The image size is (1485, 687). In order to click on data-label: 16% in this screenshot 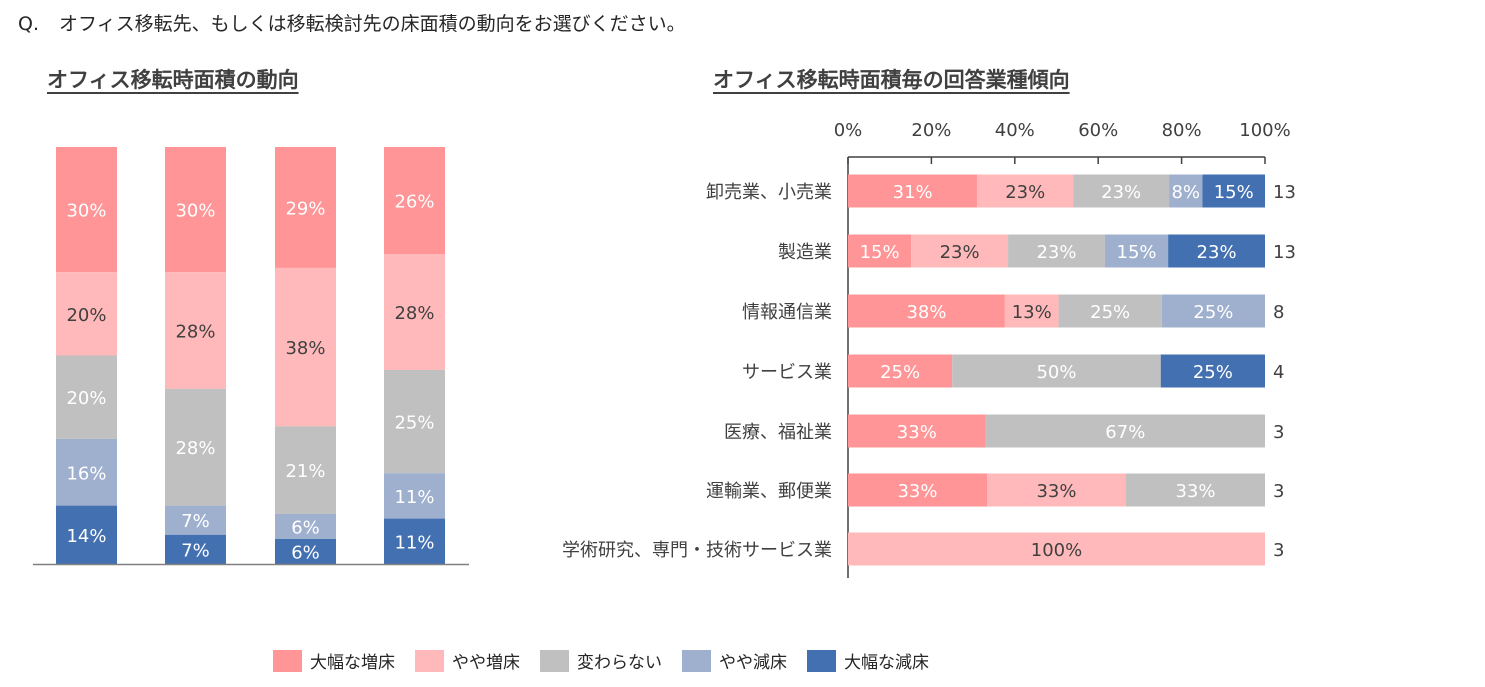, I will do `click(86, 473)`.